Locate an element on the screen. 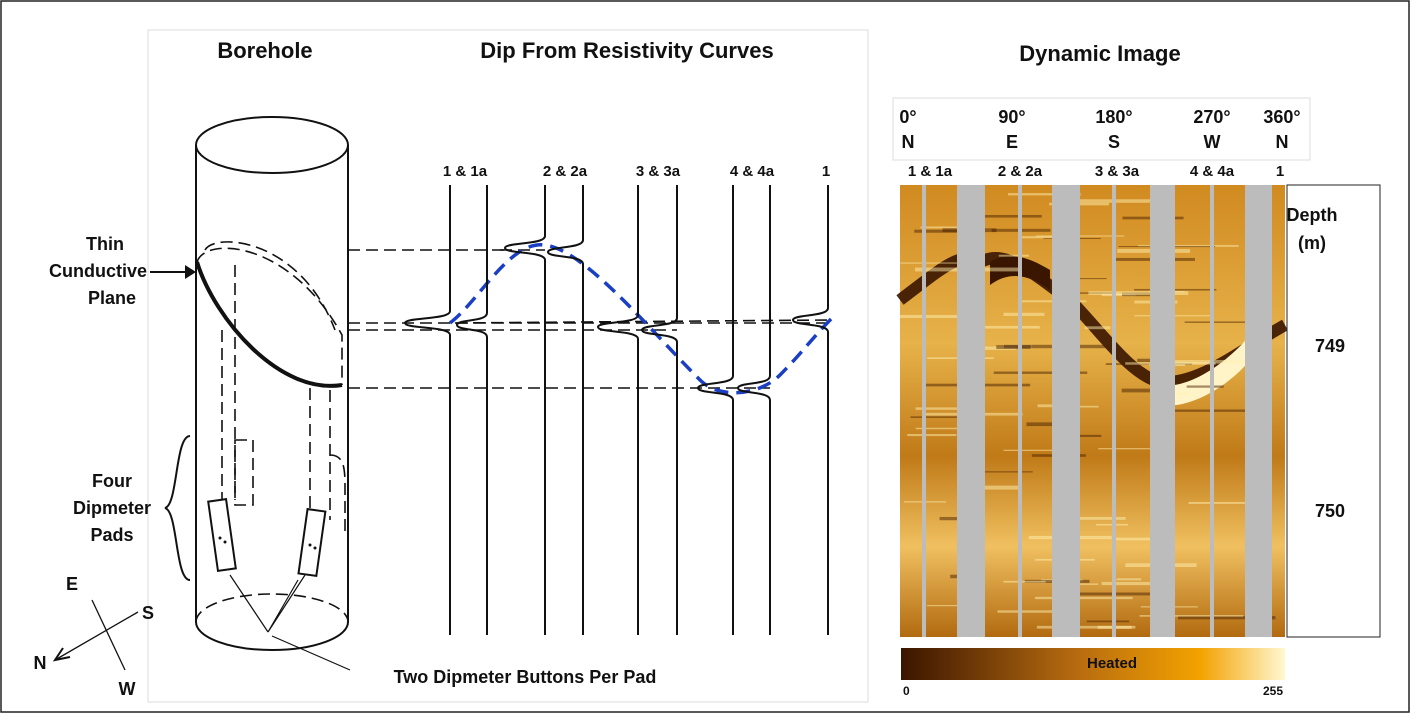  pad-label: 2 & 2a is located at coordinates (1020, 171).